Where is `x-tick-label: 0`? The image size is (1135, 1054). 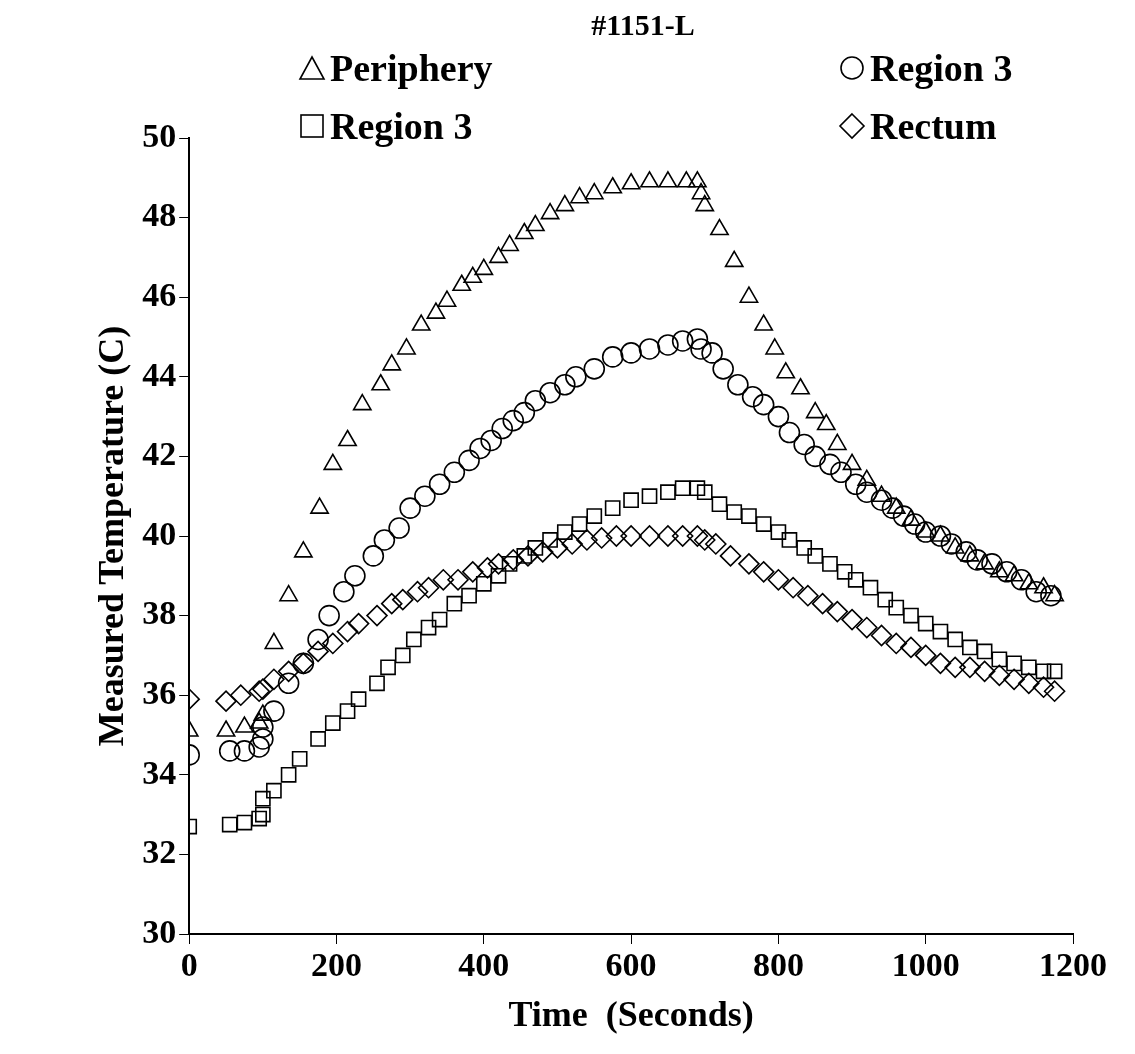
x-tick-label: 0 is located at coordinates (189, 965).